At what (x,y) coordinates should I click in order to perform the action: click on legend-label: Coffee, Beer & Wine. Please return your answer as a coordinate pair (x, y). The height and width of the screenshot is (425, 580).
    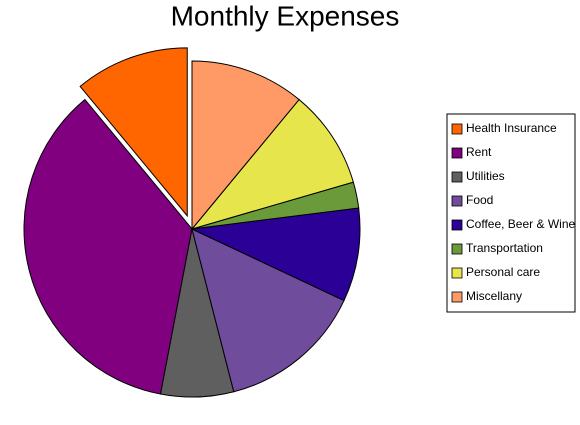
    Looking at the image, I should click on (520, 224).